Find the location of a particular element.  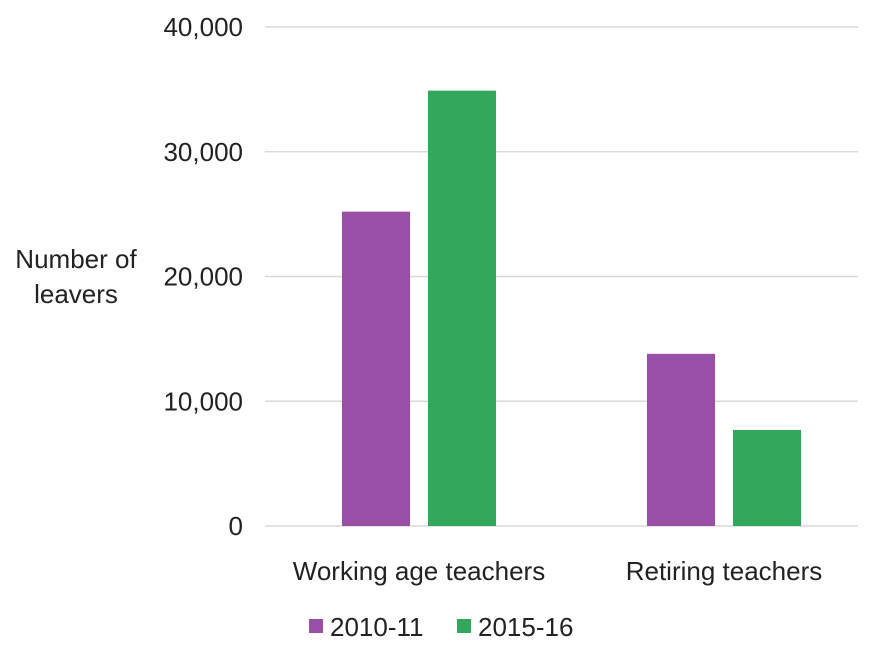

y-axis-label-line-2: leavers is located at coordinates (76, 294).